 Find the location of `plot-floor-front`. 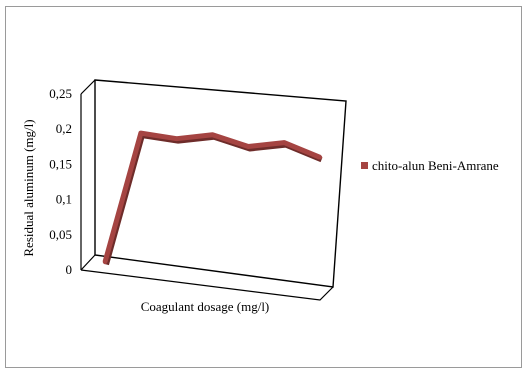

plot-floor-front is located at coordinates (207, 285).